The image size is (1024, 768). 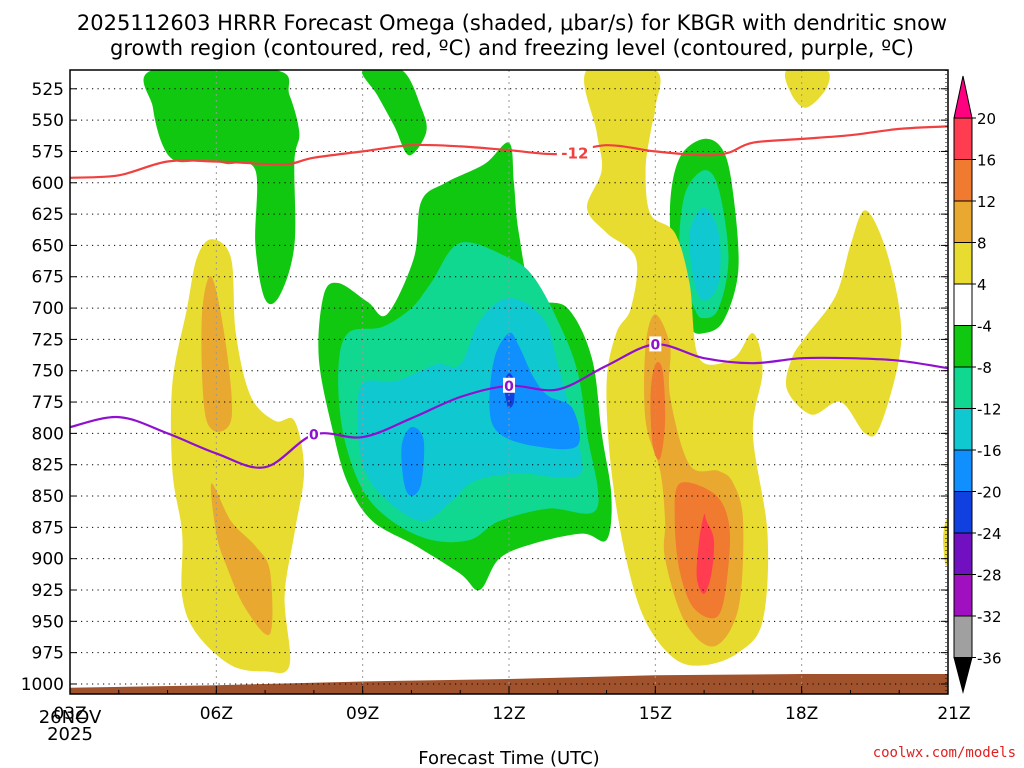 I want to click on y-tick-label-675: 675, so click(x=48, y=278).